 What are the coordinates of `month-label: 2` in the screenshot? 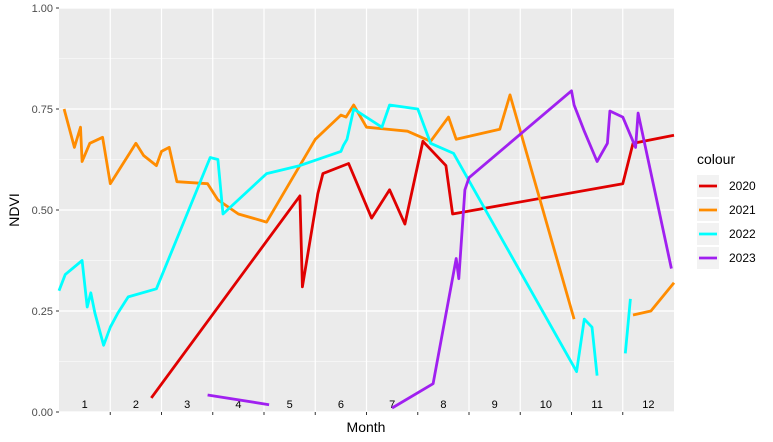 It's located at (136, 405).